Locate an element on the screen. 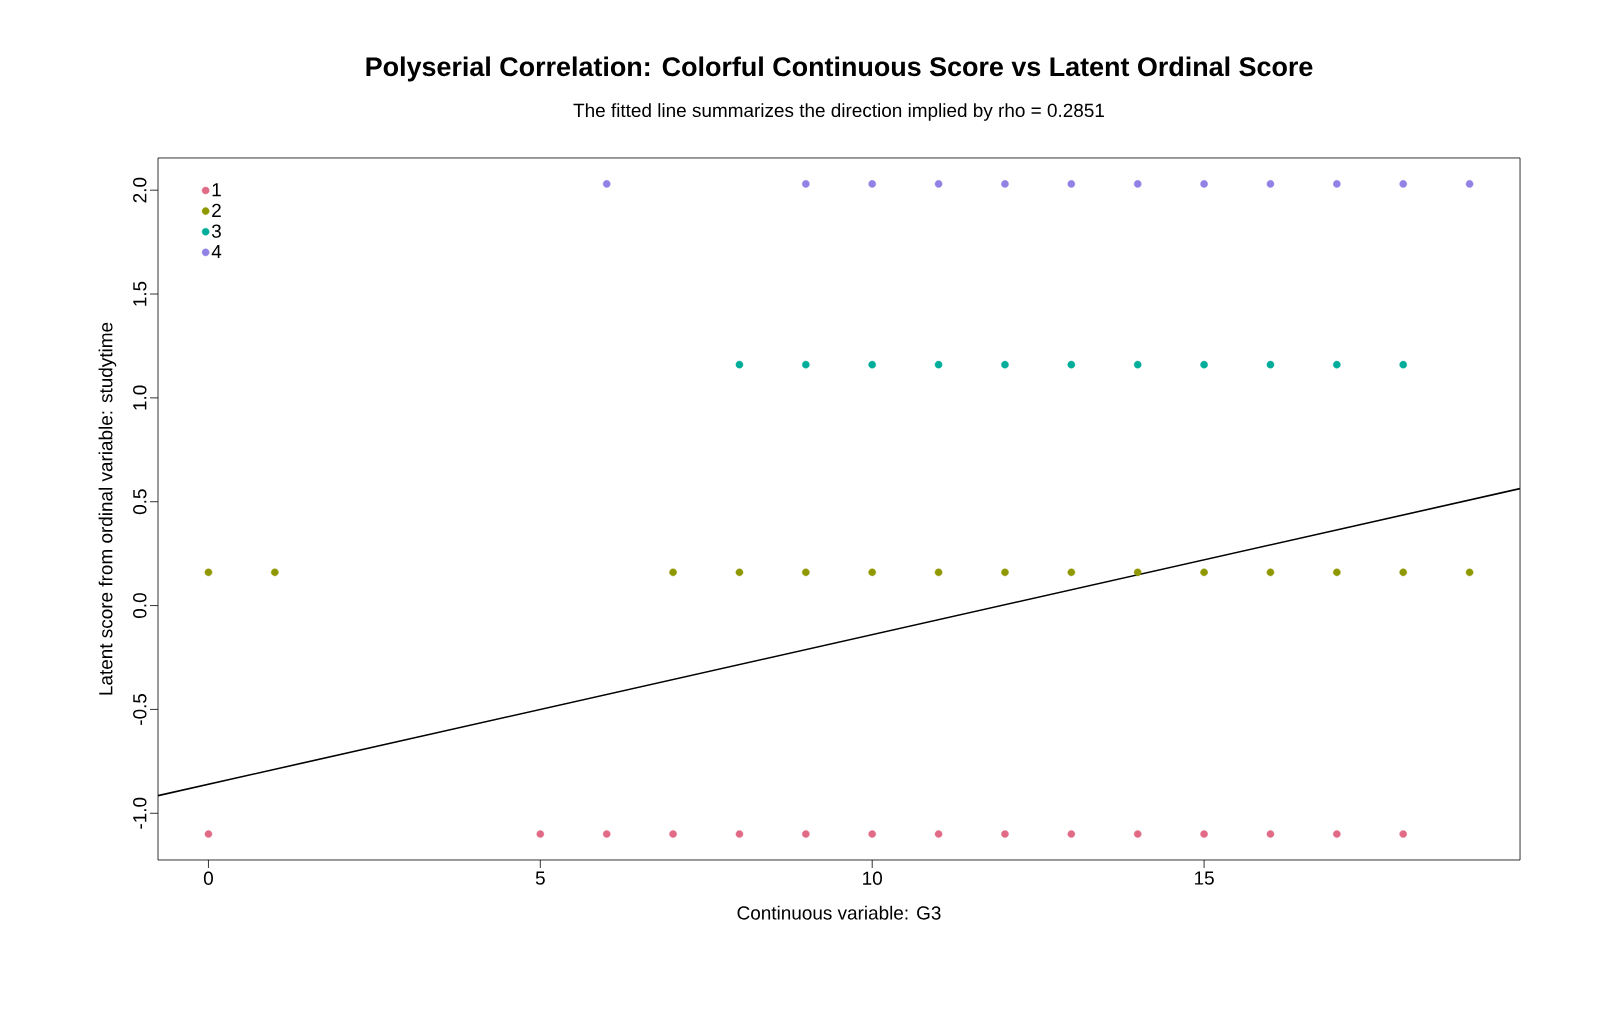 Image resolution: width=1600 pixels, height=1018 pixels. x-tick-label: 10 is located at coordinates (872, 878).